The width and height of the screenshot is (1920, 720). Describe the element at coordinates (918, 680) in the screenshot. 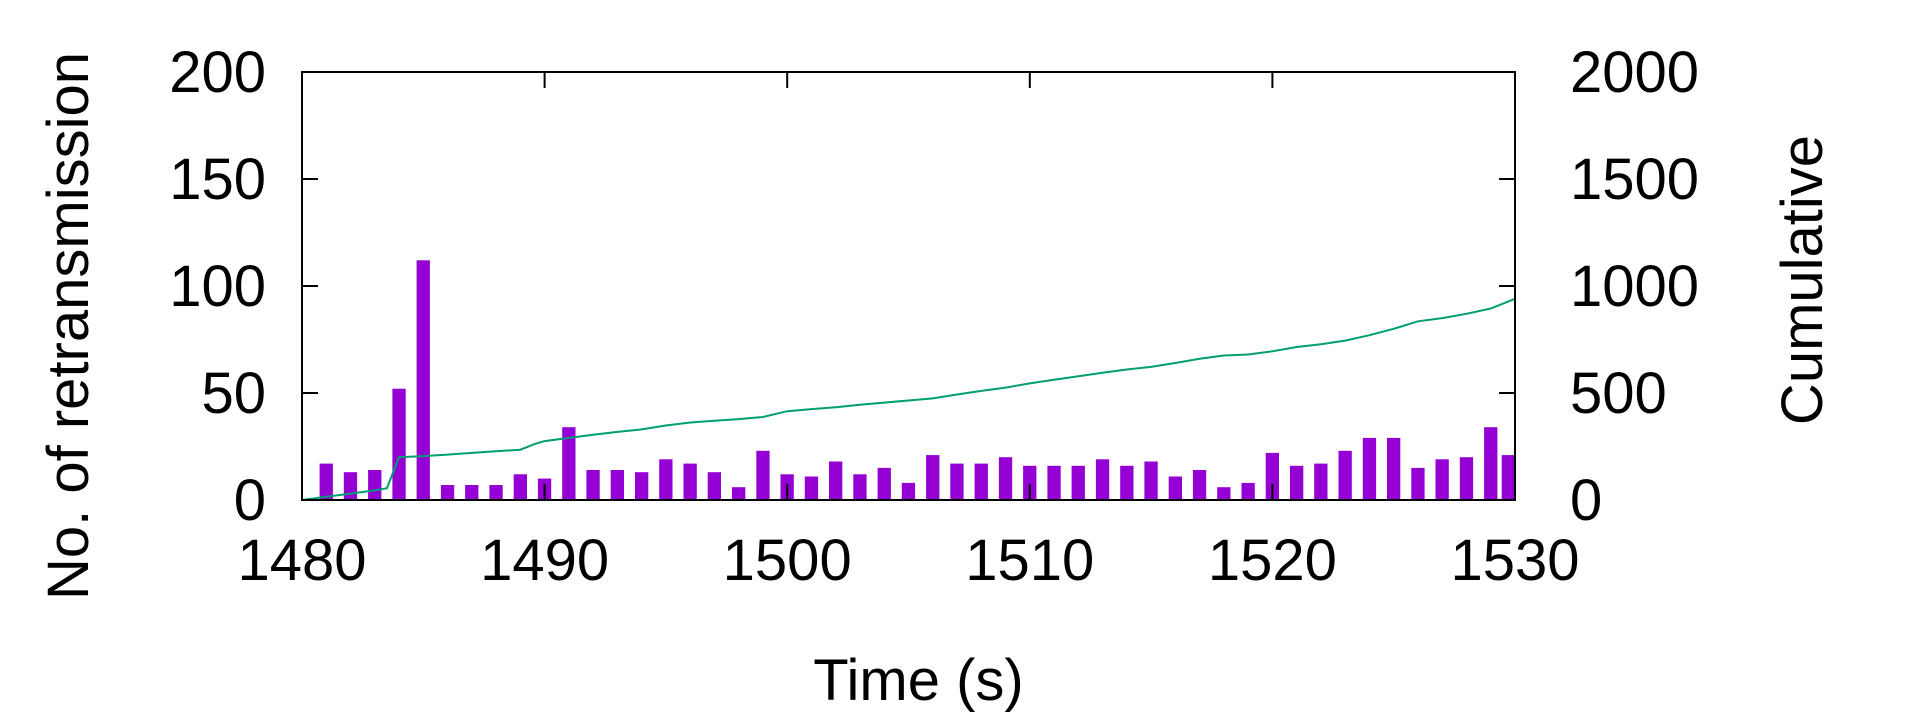

I see `x-axis-label: Time (s)` at that location.